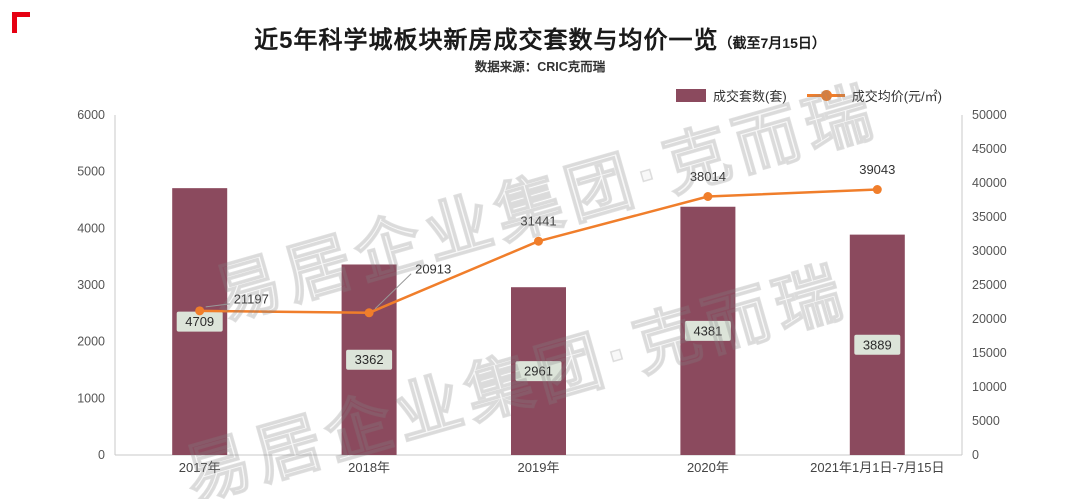 This screenshot has height=499, width=1080. What do you see at coordinates (200, 467) in the screenshot?
I see `x-axis-category-label: 2017年` at bounding box center [200, 467].